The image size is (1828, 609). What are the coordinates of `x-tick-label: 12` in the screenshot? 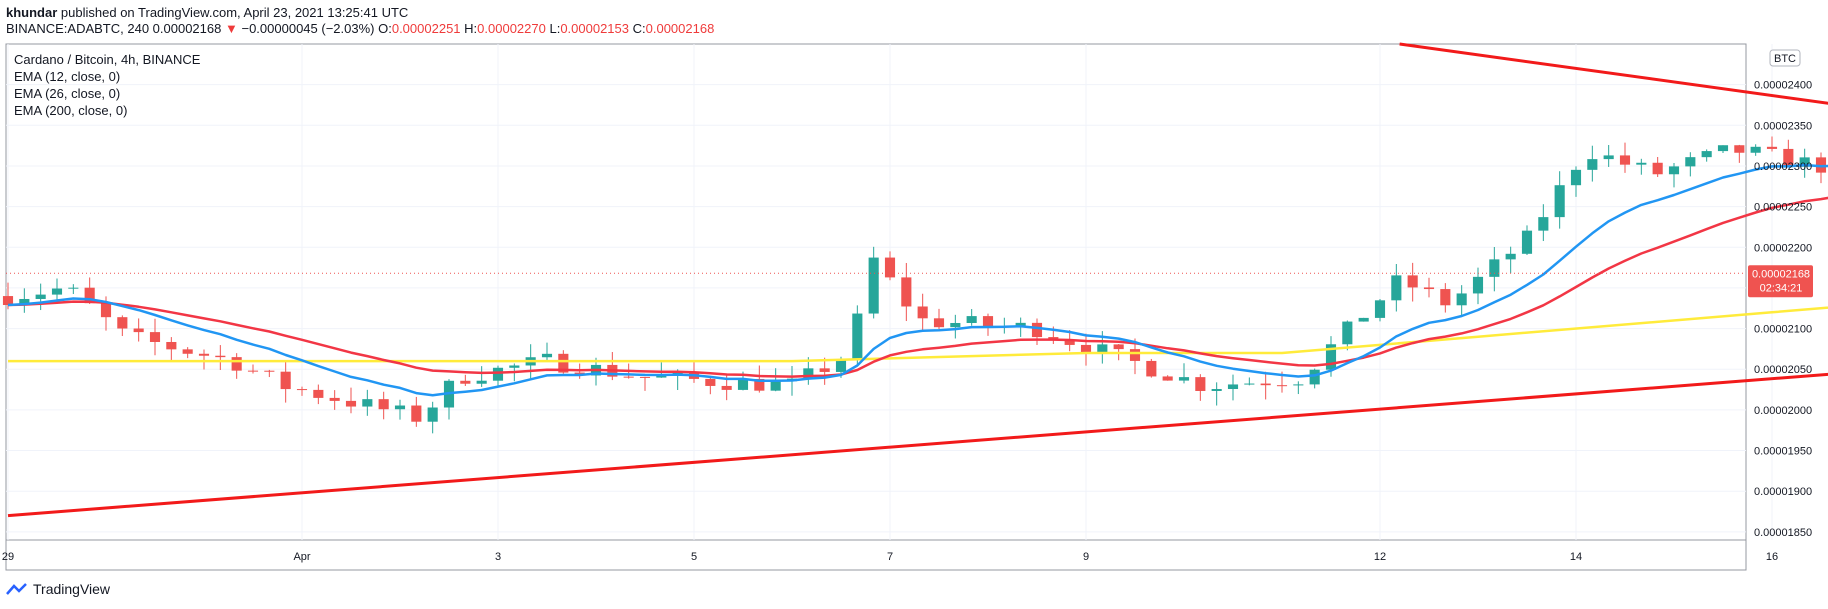 It's located at (1380, 557).